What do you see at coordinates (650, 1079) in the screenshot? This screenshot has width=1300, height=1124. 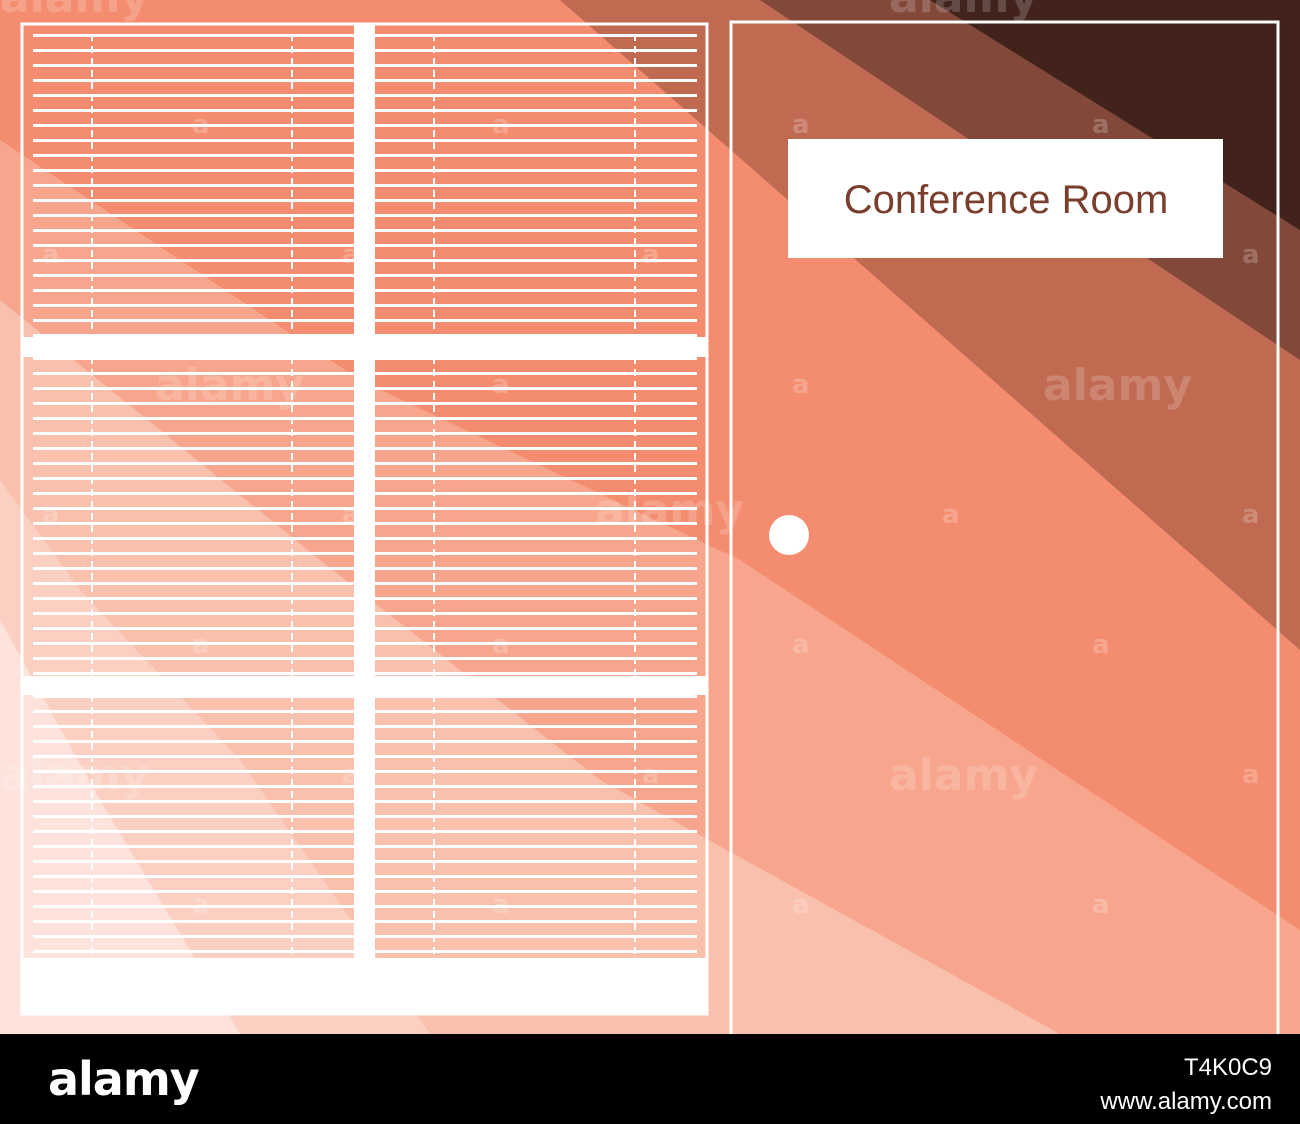 I see `footer-bar` at bounding box center [650, 1079].